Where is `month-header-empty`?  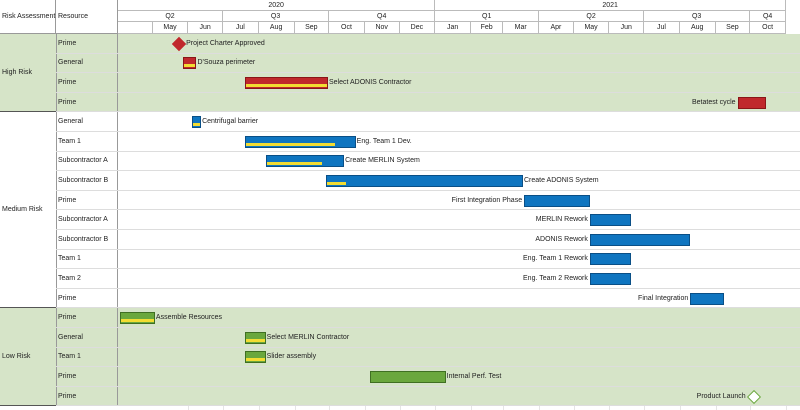 month-header-empty is located at coordinates (135, 28).